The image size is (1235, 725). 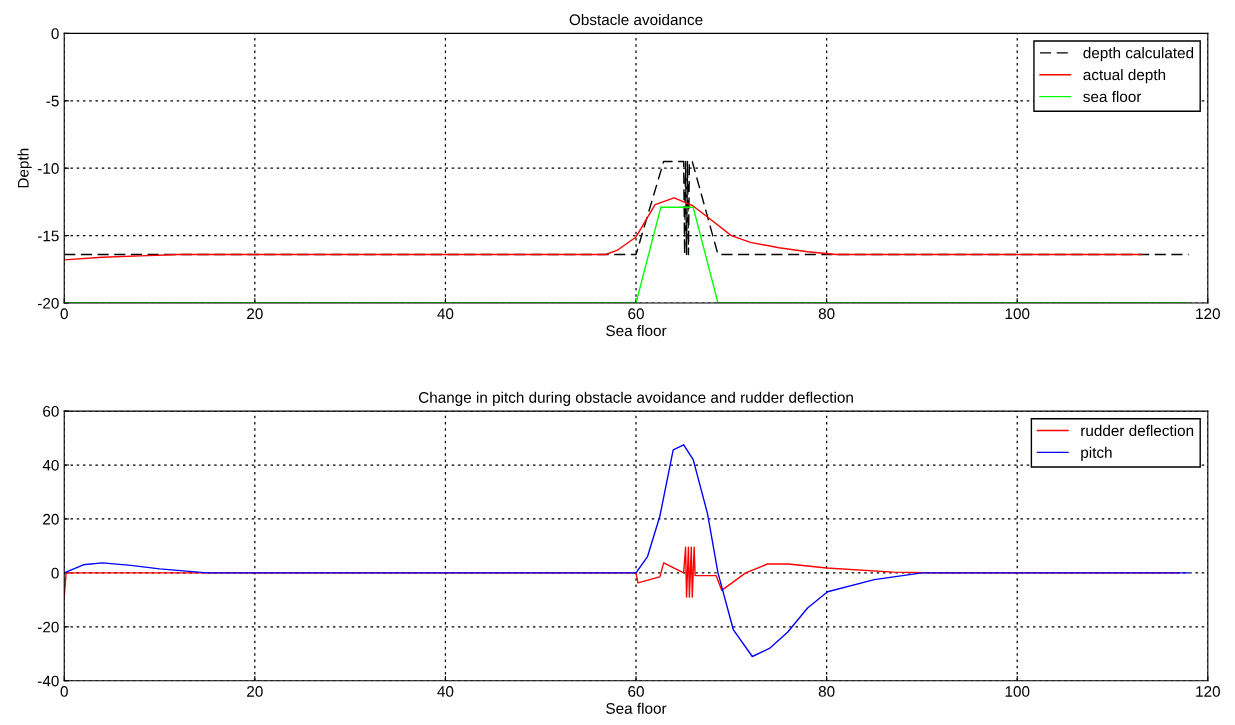 What do you see at coordinates (635, 398) in the screenshot?
I see `chart-title: Change in pitch during obstacle avoidance and rudder deflection` at bounding box center [635, 398].